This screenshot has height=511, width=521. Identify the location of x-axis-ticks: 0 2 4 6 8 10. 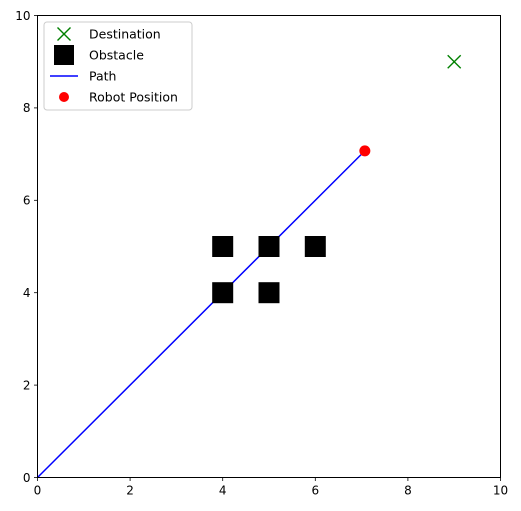
(271, 487).